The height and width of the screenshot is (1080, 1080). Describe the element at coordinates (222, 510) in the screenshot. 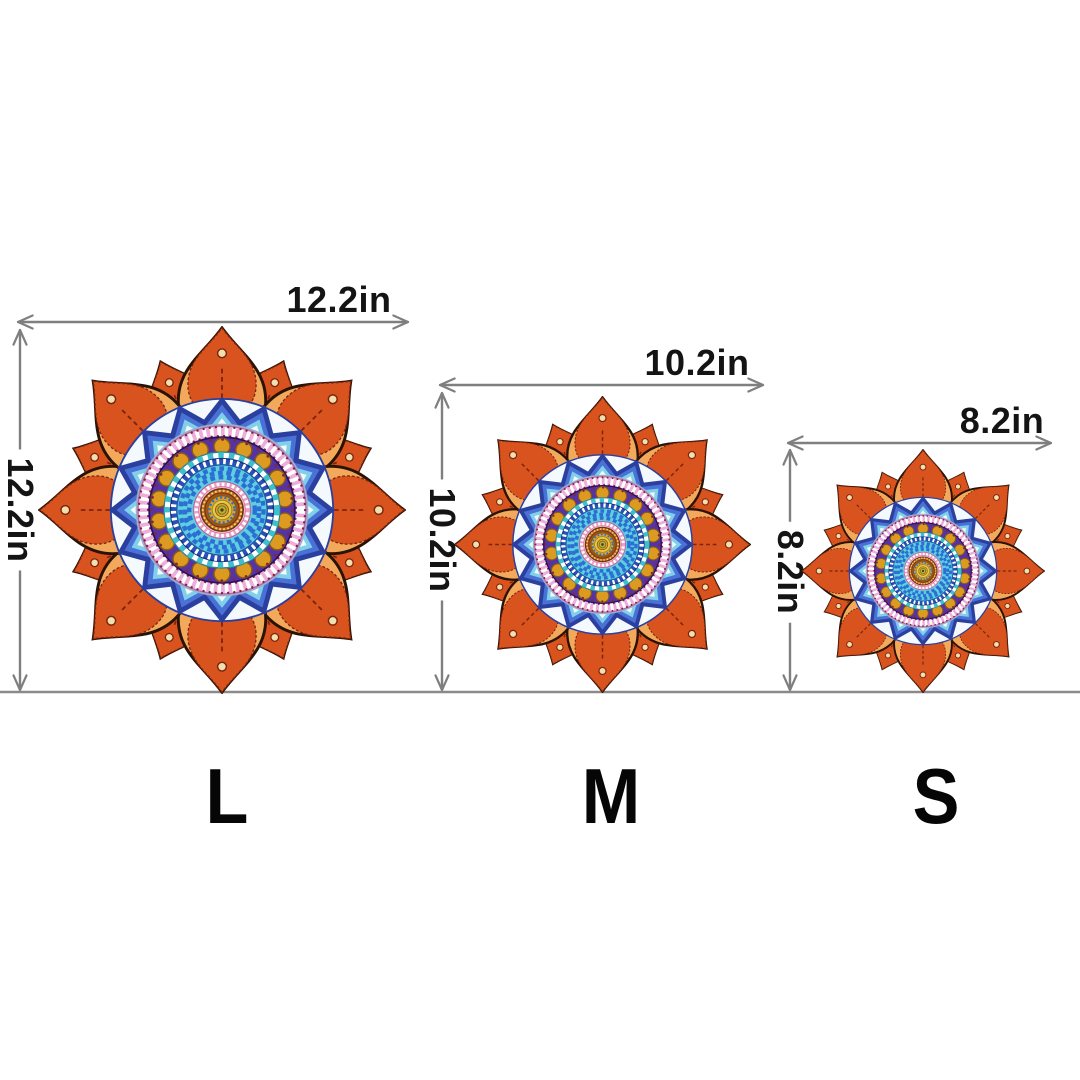

I see `mandala-large` at that location.